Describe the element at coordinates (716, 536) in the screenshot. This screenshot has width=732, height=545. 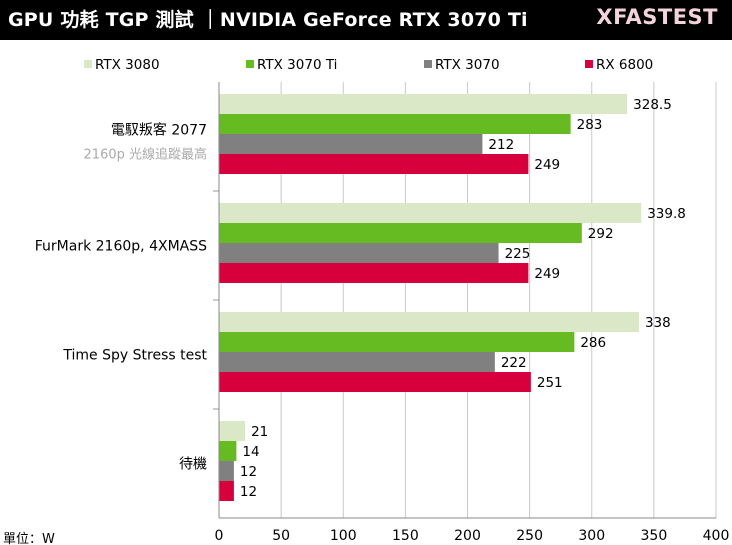
I see `x-tick-label: 400` at that location.